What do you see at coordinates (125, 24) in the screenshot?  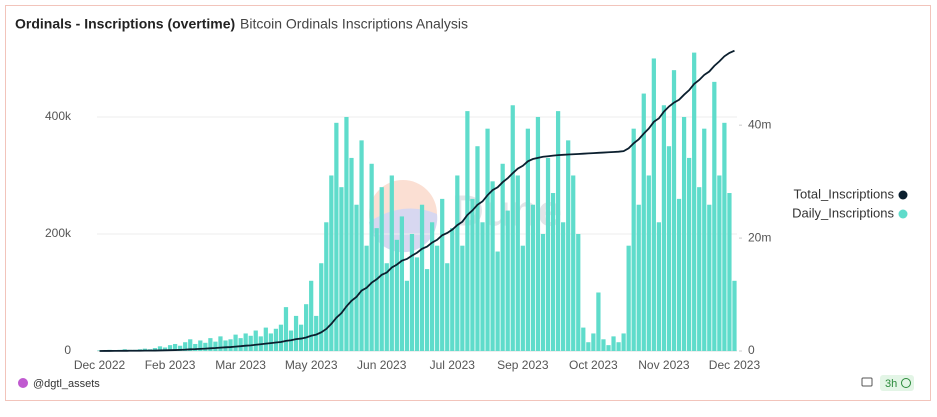 I see `chart-title: Ordinals - Inscriptions (overtime)` at bounding box center [125, 24].